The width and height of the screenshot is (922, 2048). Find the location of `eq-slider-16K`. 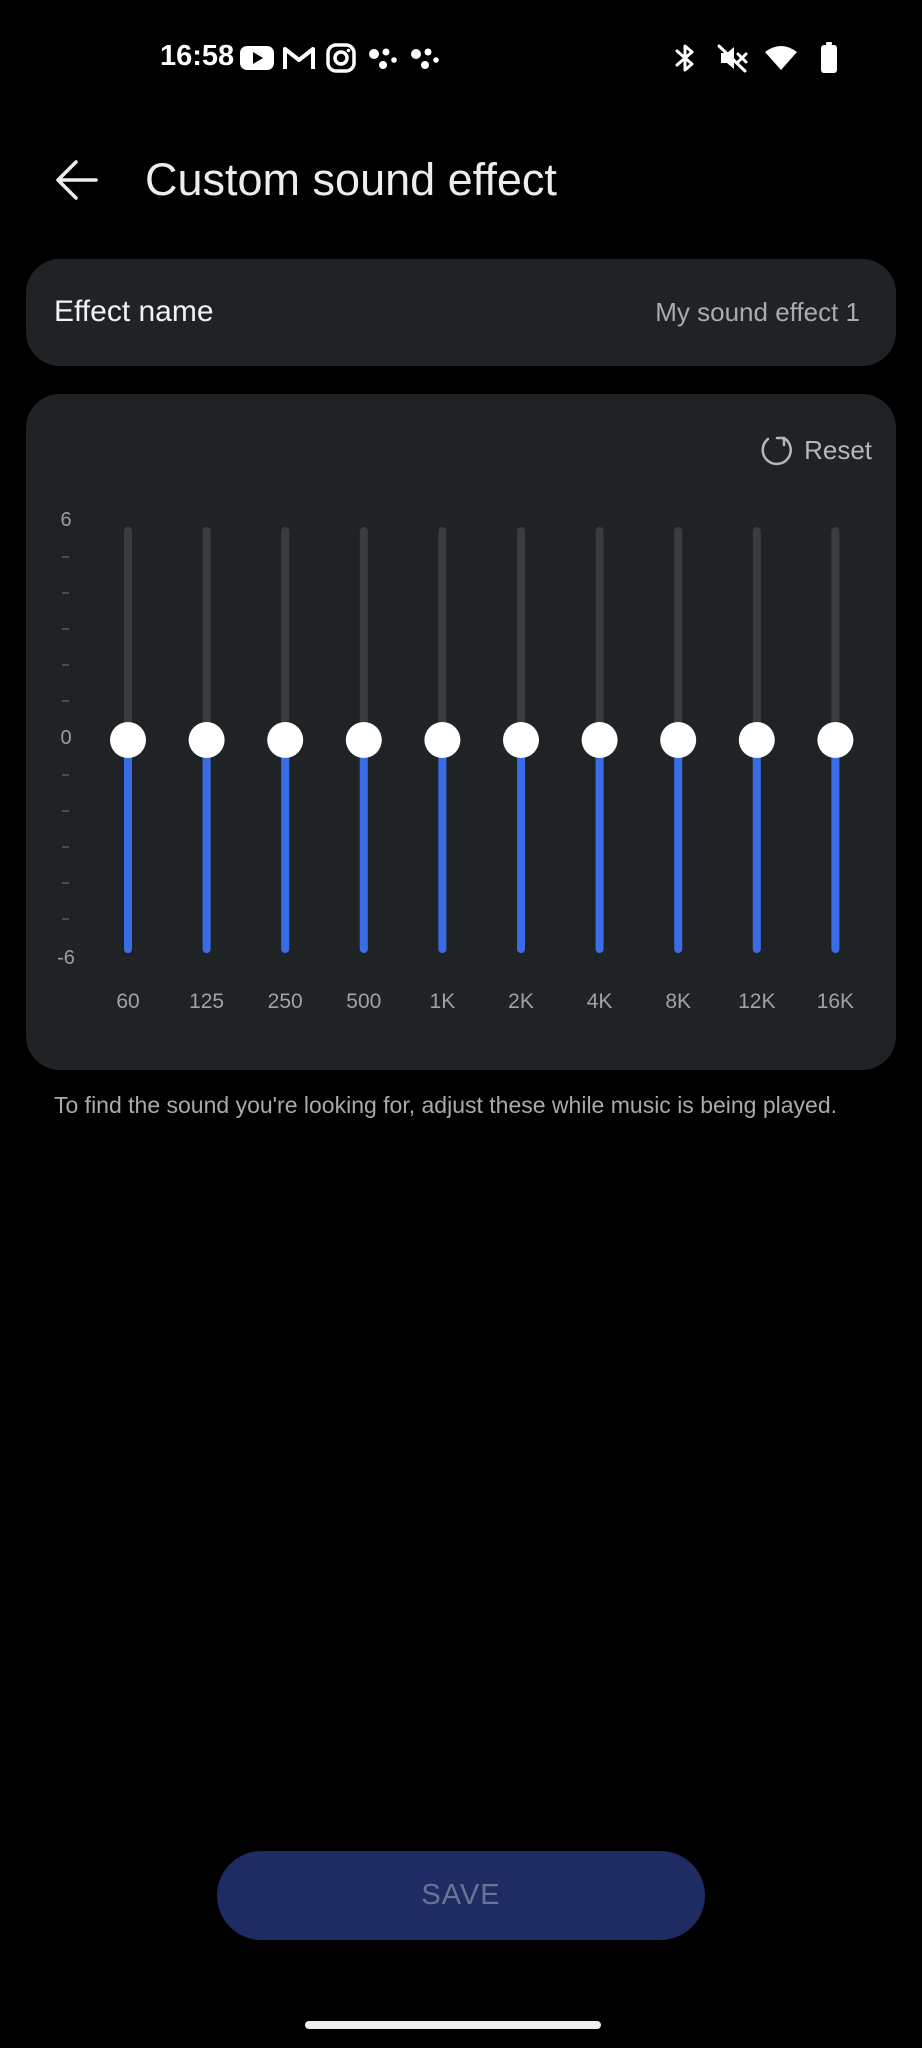

eq-slider-16K is located at coordinates (835, 740).